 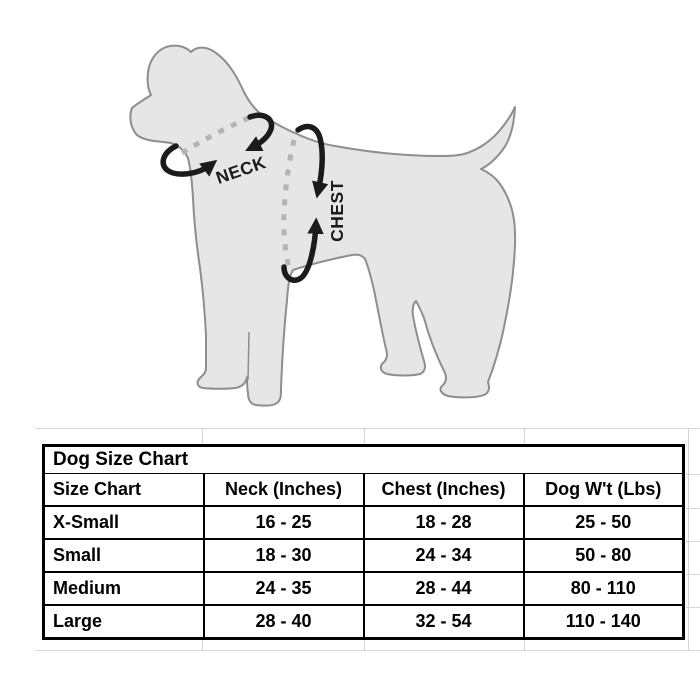 What do you see at coordinates (312, 161) in the screenshot?
I see `chest-arrow-upper` at bounding box center [312, 161].